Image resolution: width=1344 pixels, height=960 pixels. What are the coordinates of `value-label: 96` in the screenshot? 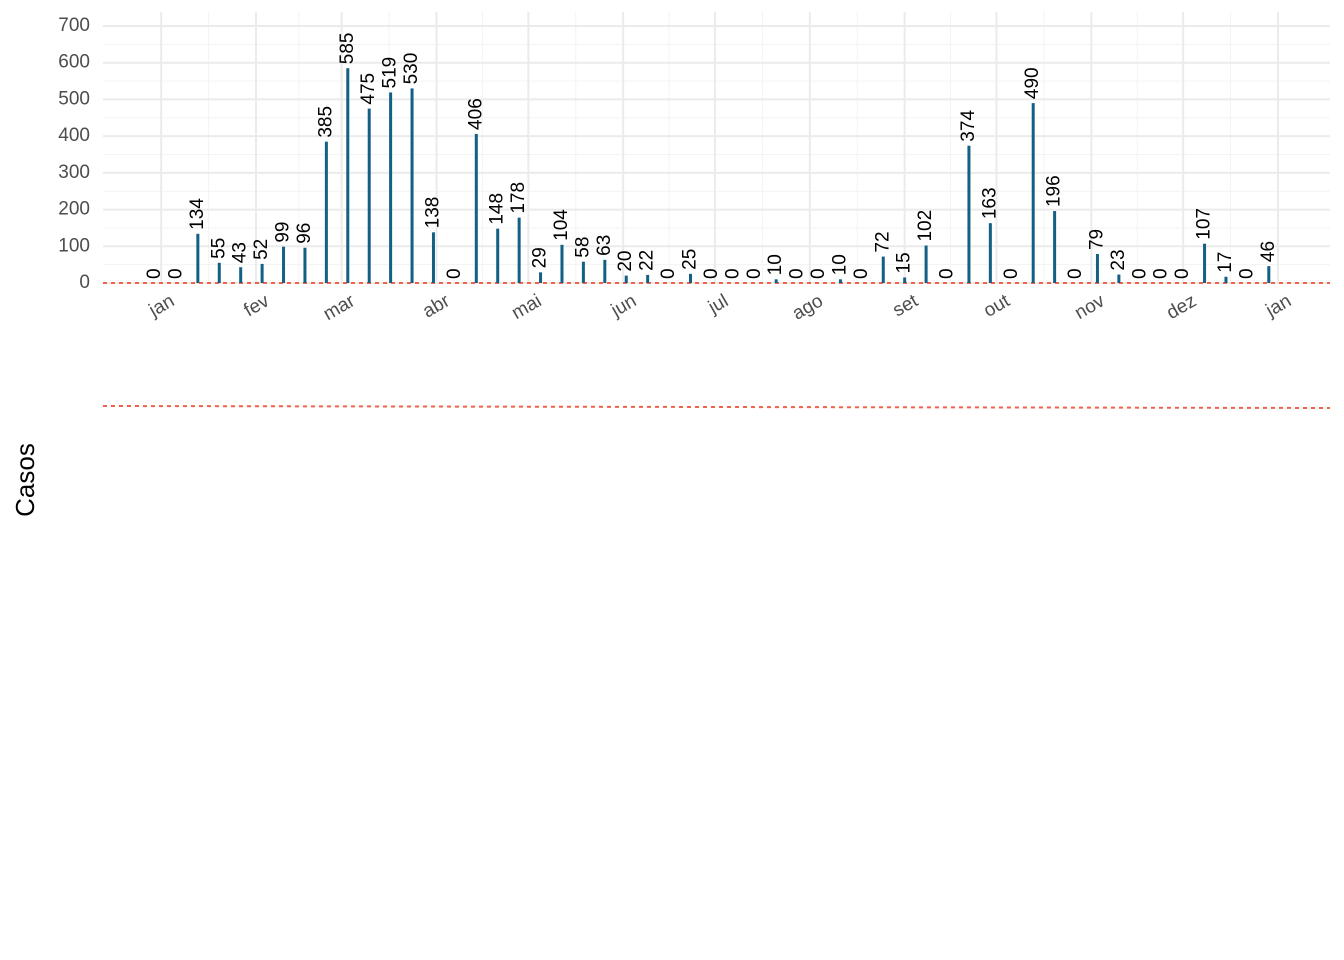 It's located at (304, 233).